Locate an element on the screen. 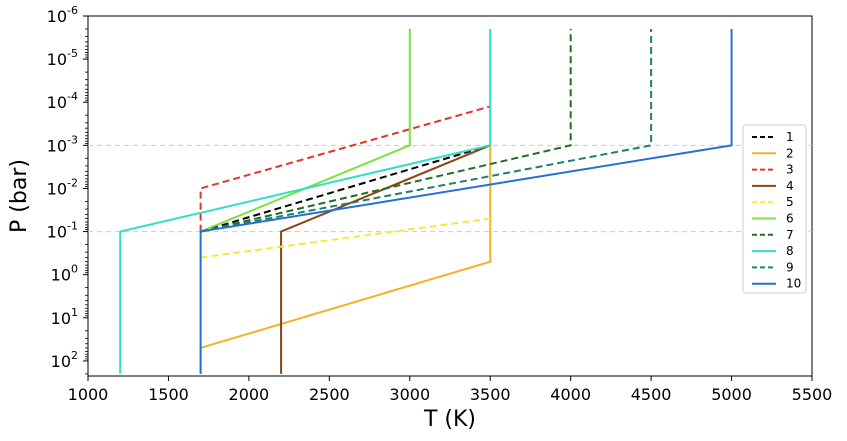 This screenshot has height=441, width=847. y-tick-label: 10⁻⁶ is located at coordinates (62, 15).